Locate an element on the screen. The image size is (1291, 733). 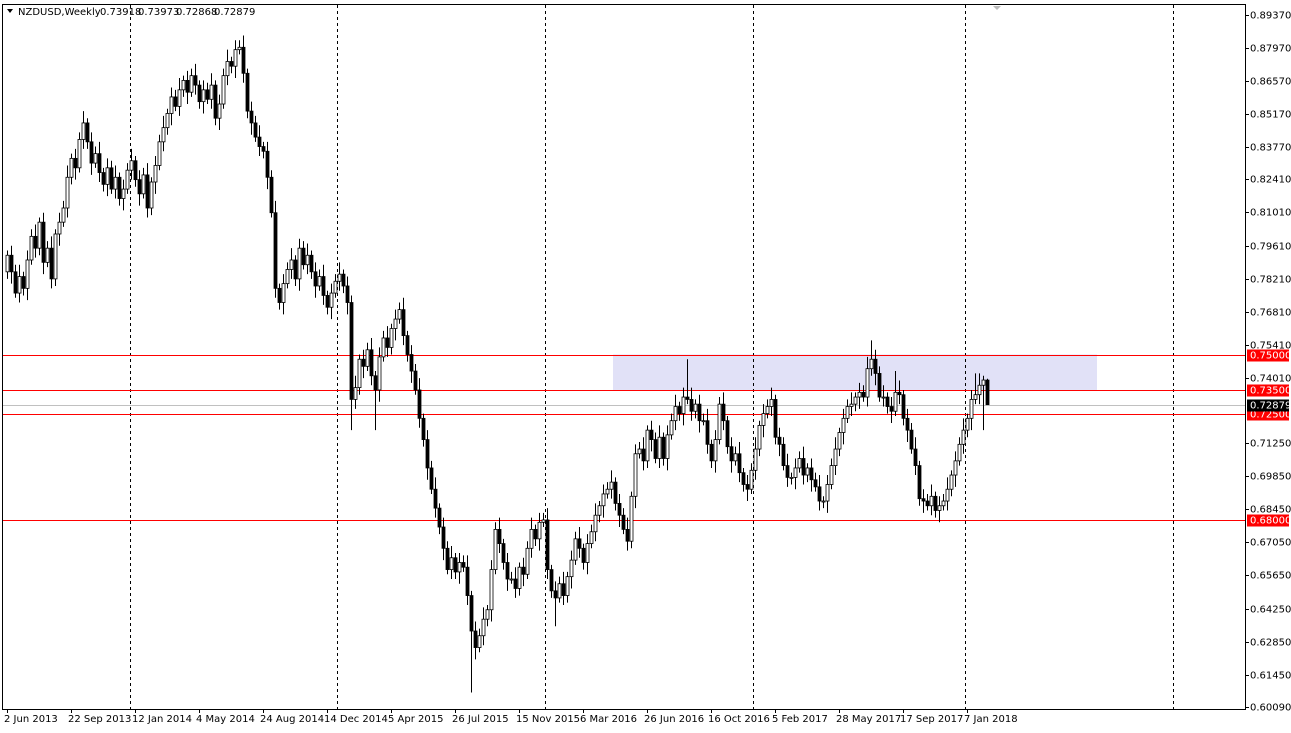
y-tick-label: 0.60090 is located at coordinates (1270, 708).